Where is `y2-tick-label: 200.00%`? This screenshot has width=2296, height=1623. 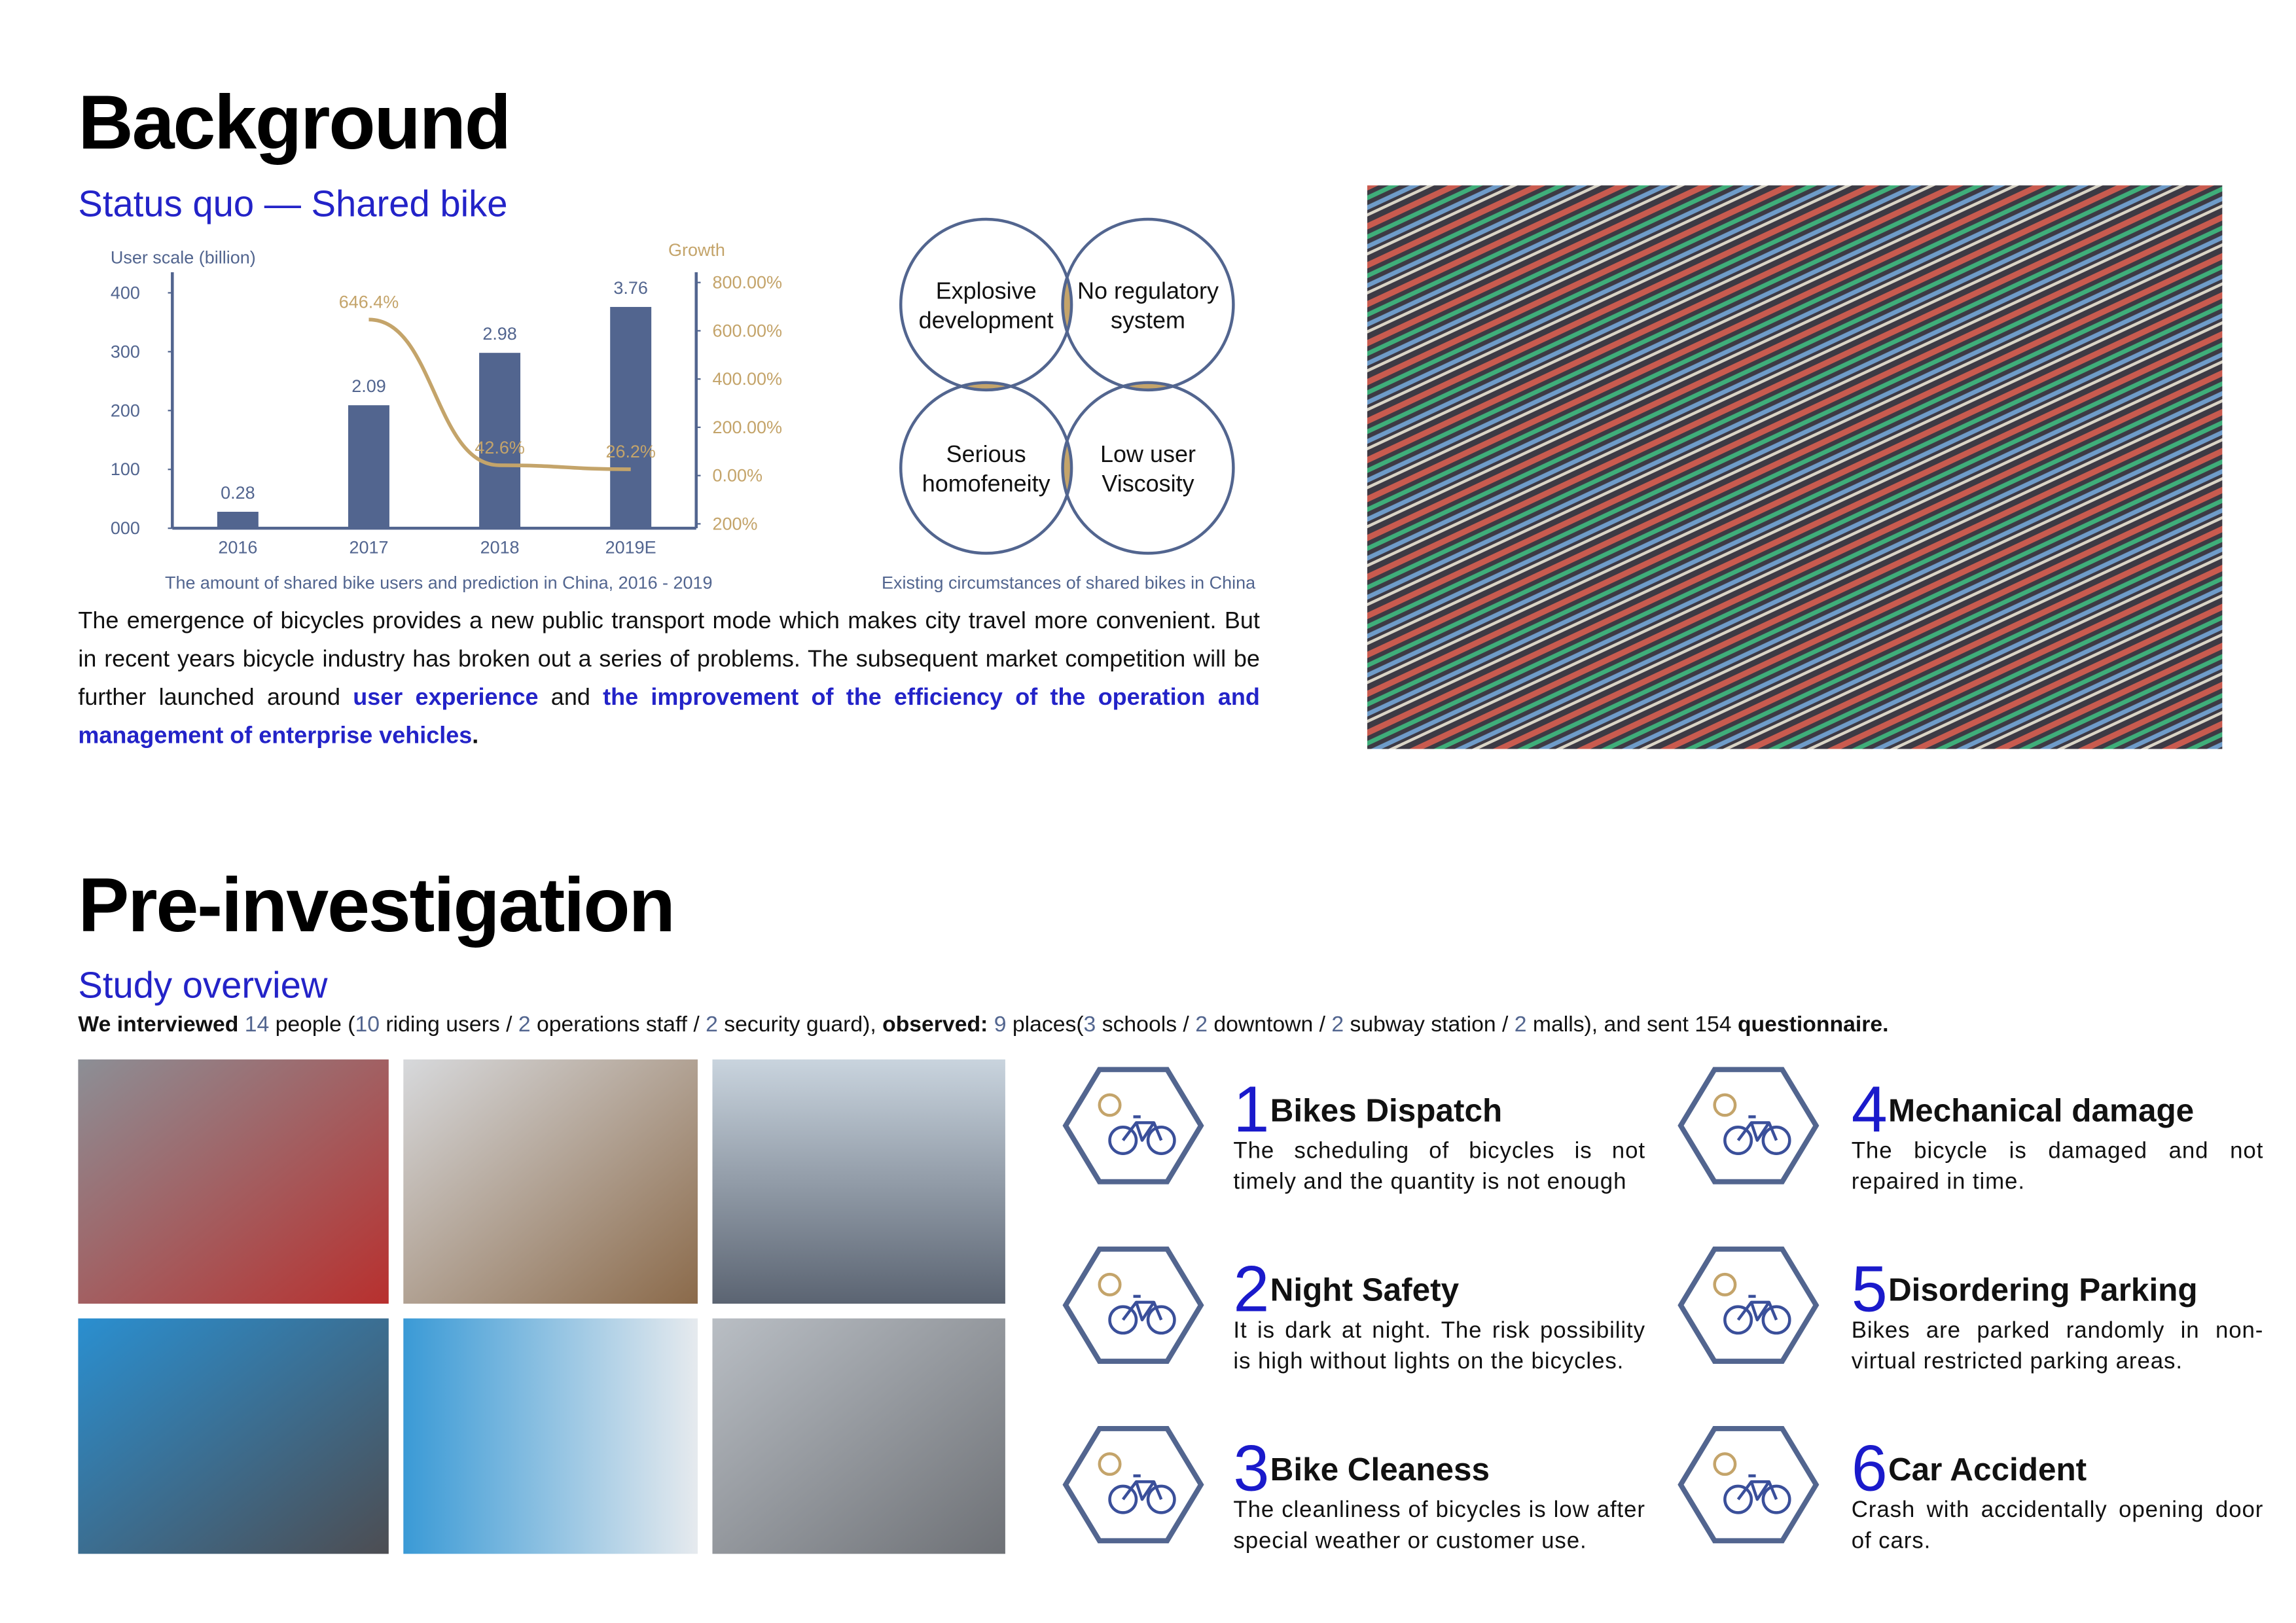 y2-tick-label: 200.00% is located at coordinates (746, 428).